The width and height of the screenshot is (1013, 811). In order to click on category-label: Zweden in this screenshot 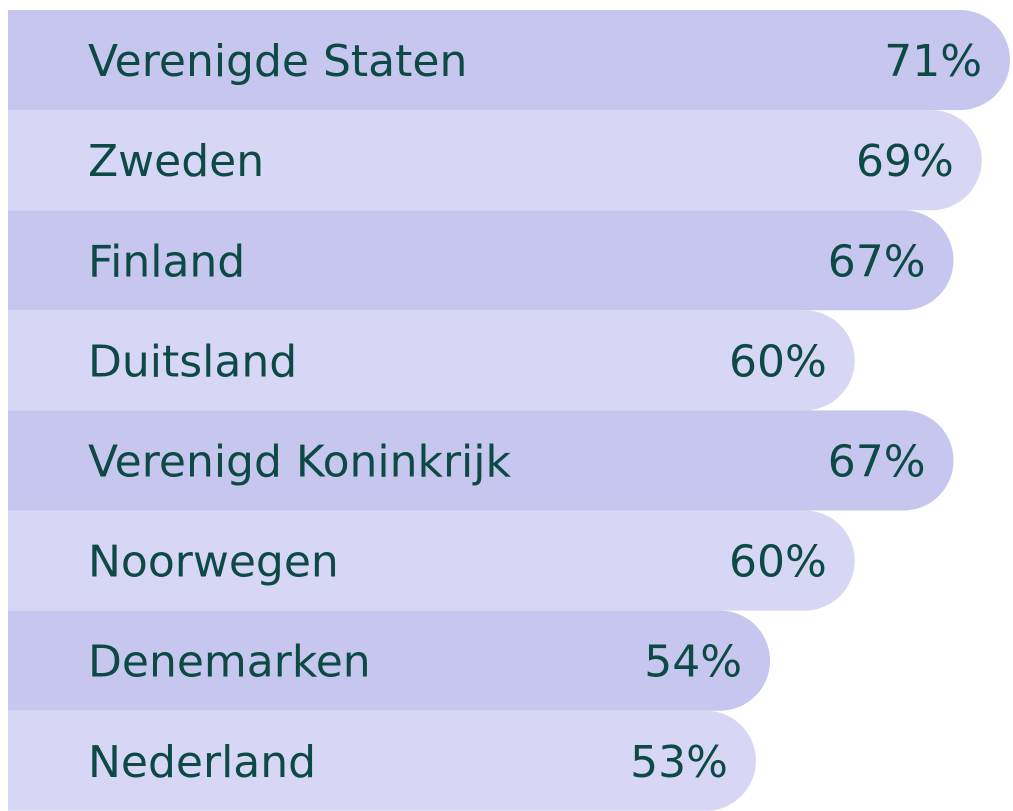, I will do `click(176, 161)`.